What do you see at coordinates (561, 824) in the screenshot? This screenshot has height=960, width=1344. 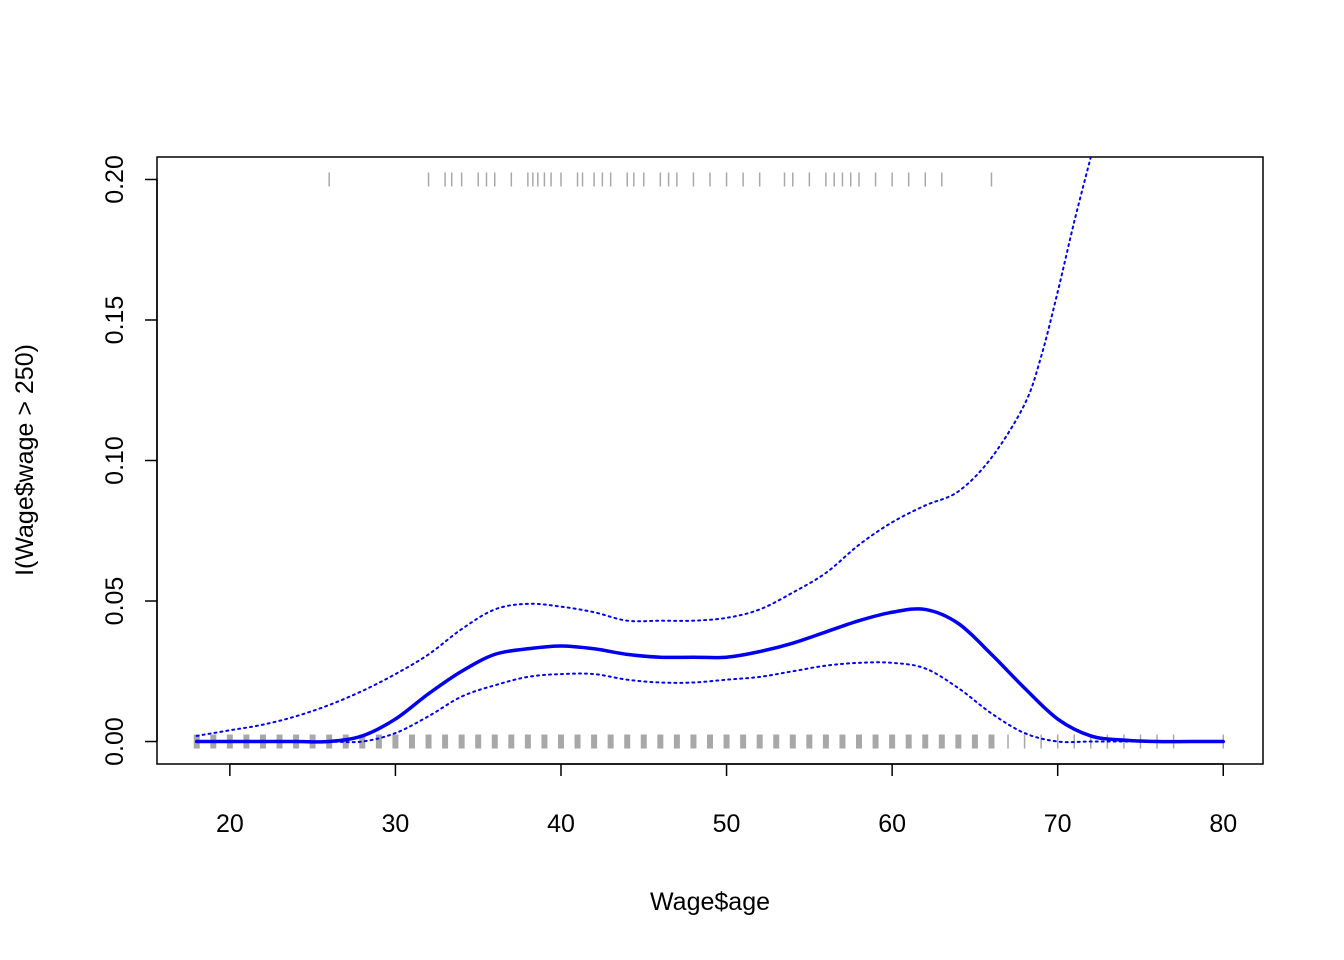 I see `x-tick-label: 40` at bounding box center [561, 824].